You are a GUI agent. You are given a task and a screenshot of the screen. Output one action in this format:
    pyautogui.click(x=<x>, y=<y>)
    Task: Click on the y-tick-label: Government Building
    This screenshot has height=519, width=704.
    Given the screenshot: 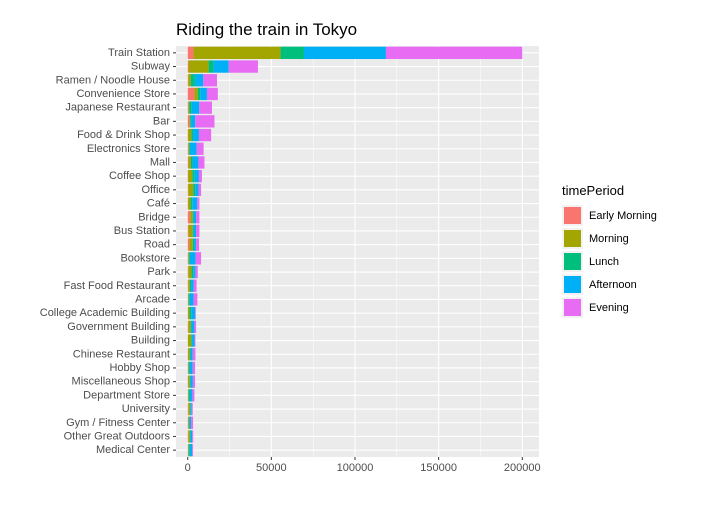 What is the action you would take?
    pyautogui.click(x=118, y=327)
    